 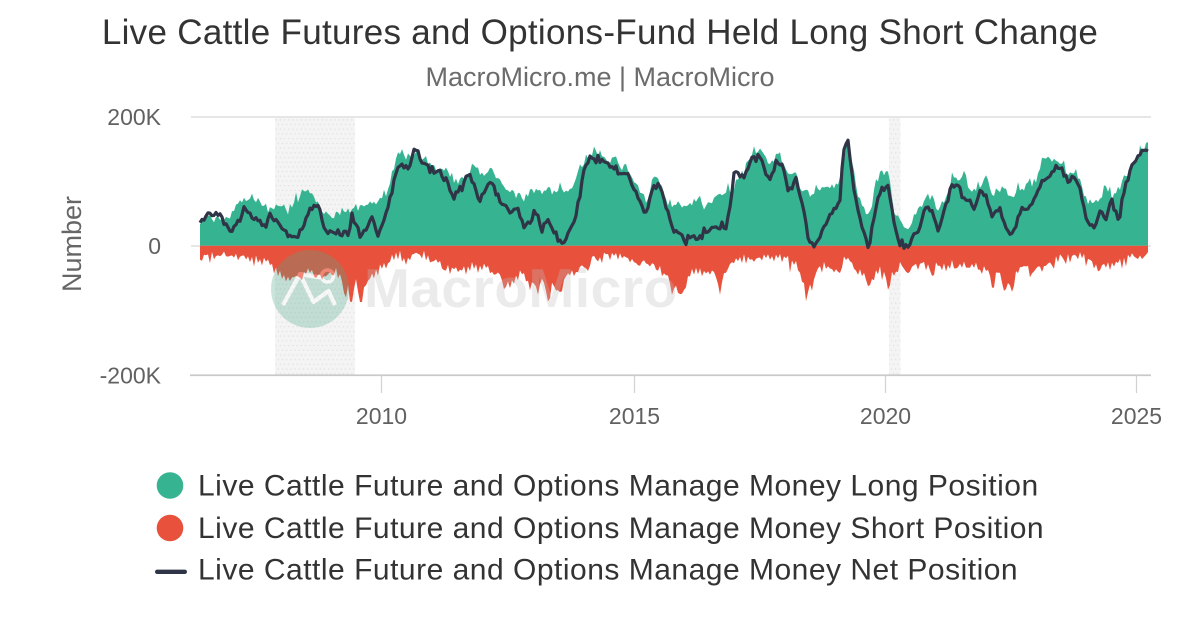 I want to click on svg-text: 200K, so click(x=134, y=117).